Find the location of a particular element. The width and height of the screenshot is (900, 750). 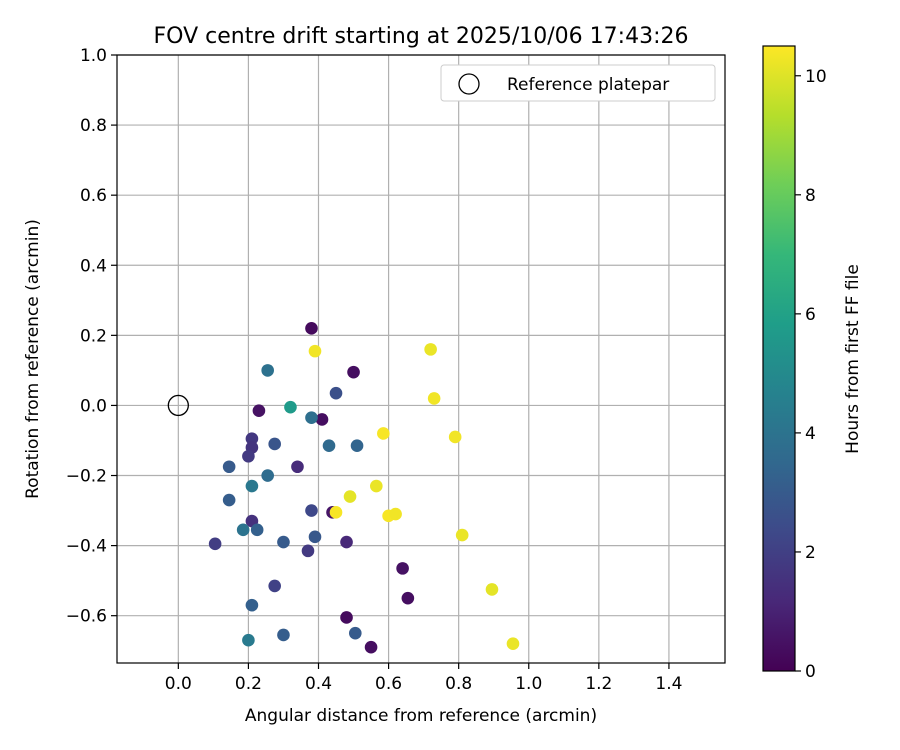

y-tick-label: 1.0 is located at coordinates (93, 56).